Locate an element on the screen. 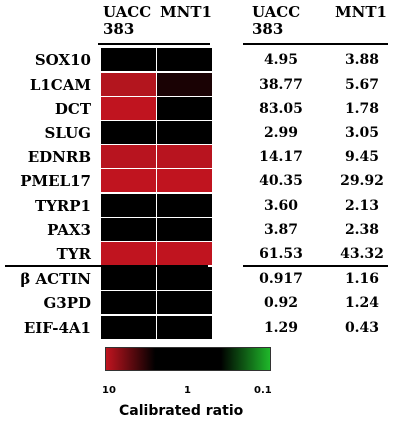 Image resolution: width=400 pixels, height=425 pixels. ratio-value: 1.78 is located at coordinates (362, 109).